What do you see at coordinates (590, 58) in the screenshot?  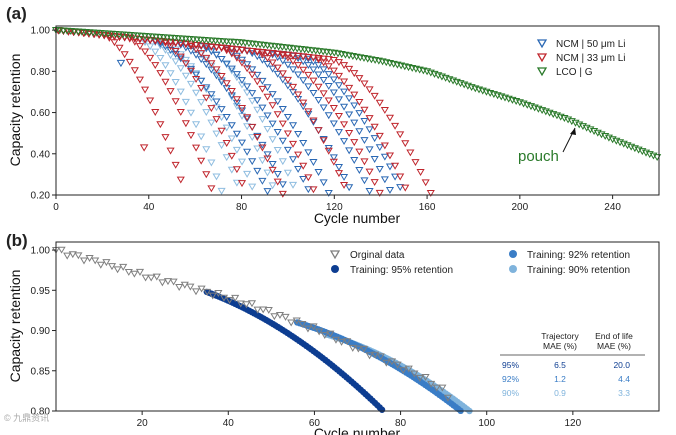 I see `legend-a-ncm33-label: NCM | 33 μm Li` at bounding box center [590, 58].